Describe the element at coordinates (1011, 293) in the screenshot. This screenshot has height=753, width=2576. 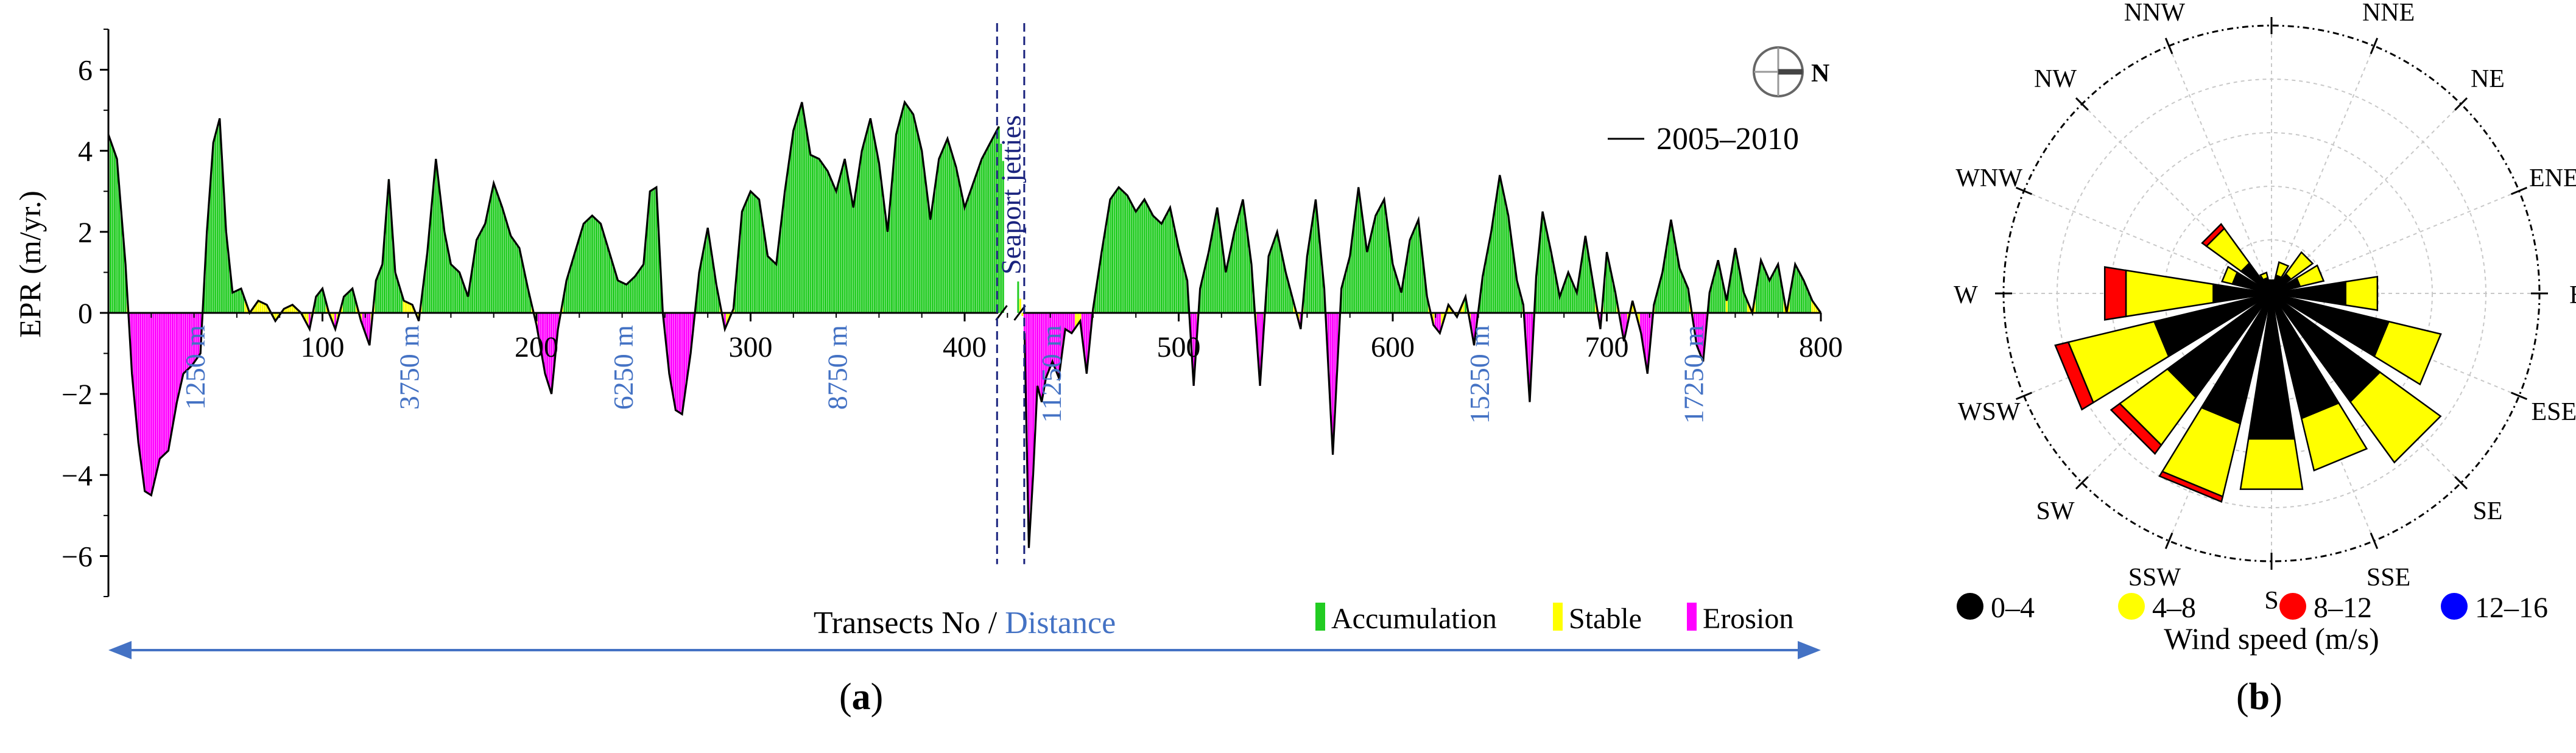
I see `seaport-jetties-marker: Seaport jetties` at that location.